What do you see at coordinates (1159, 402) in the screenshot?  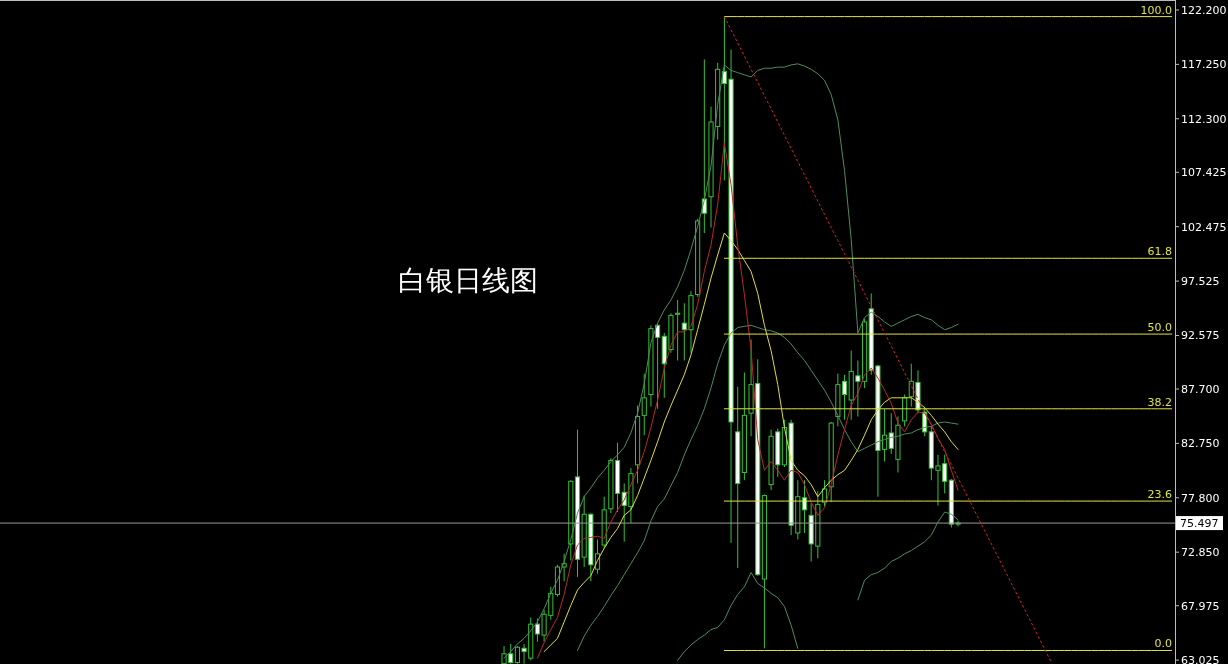 I see `series-label: 38.2` at bounding box center [1159, 402].